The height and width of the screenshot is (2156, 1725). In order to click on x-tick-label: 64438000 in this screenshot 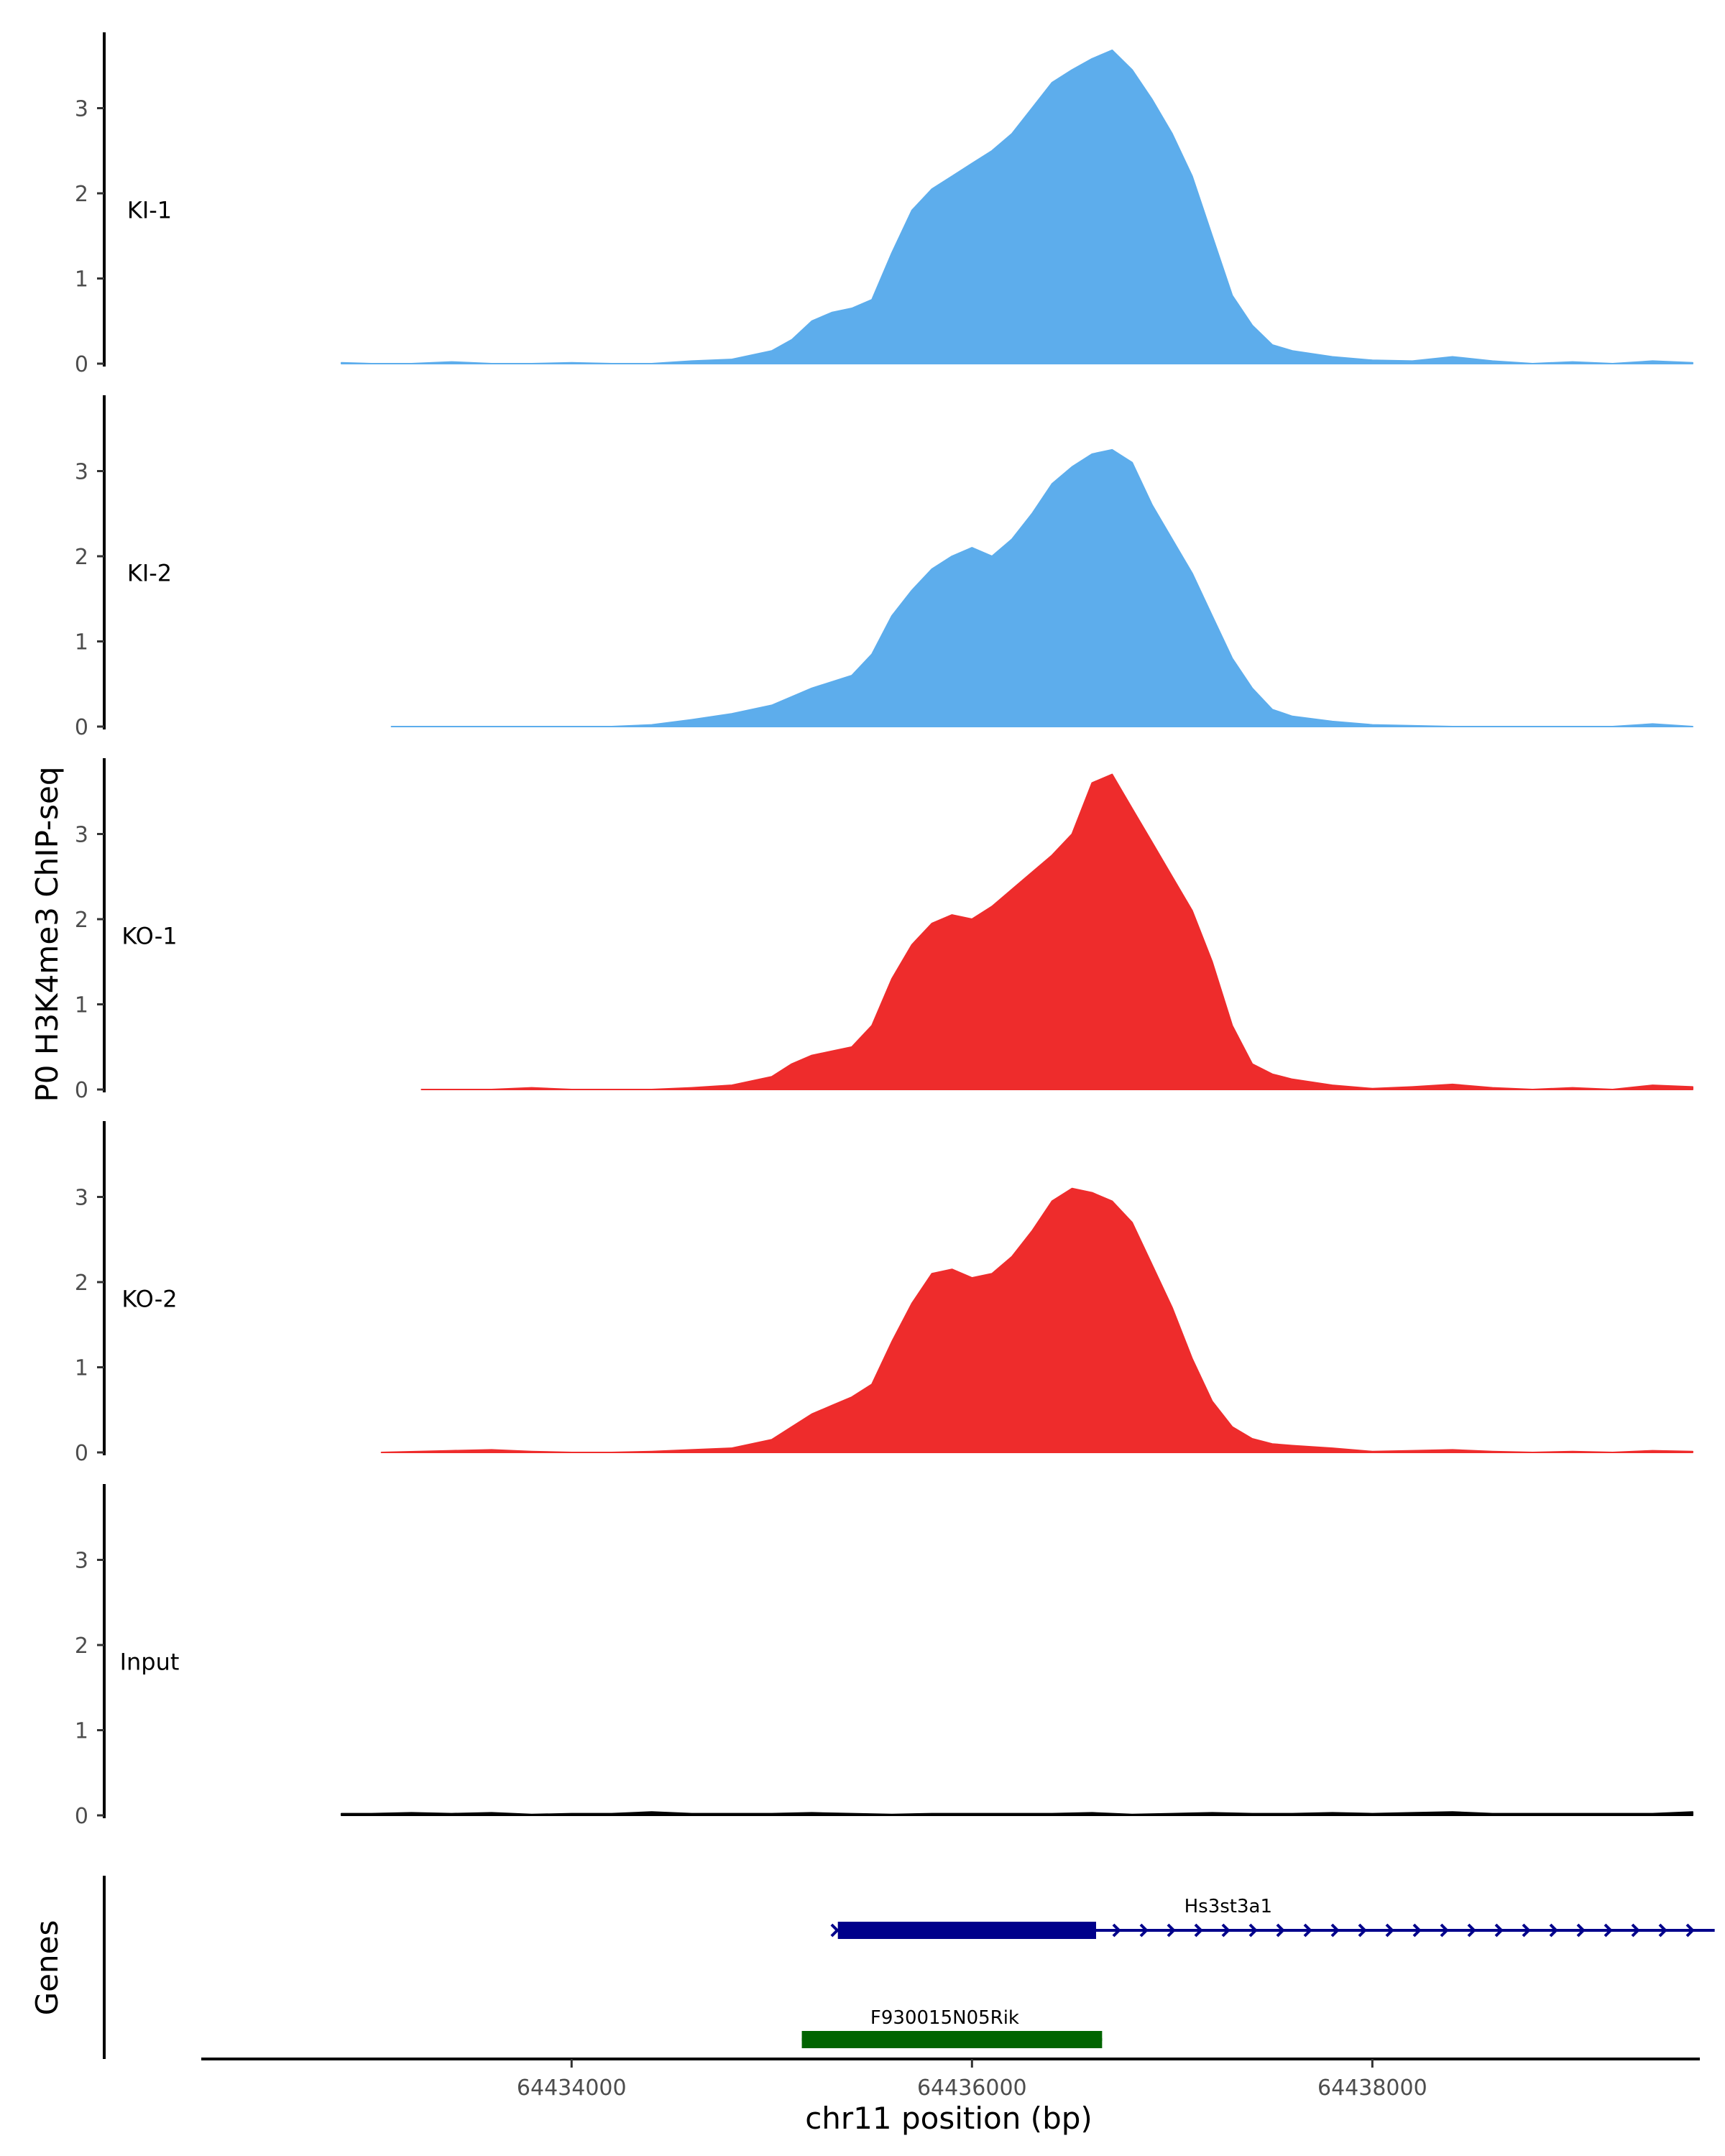, I will do `click(1372, 2089)`.